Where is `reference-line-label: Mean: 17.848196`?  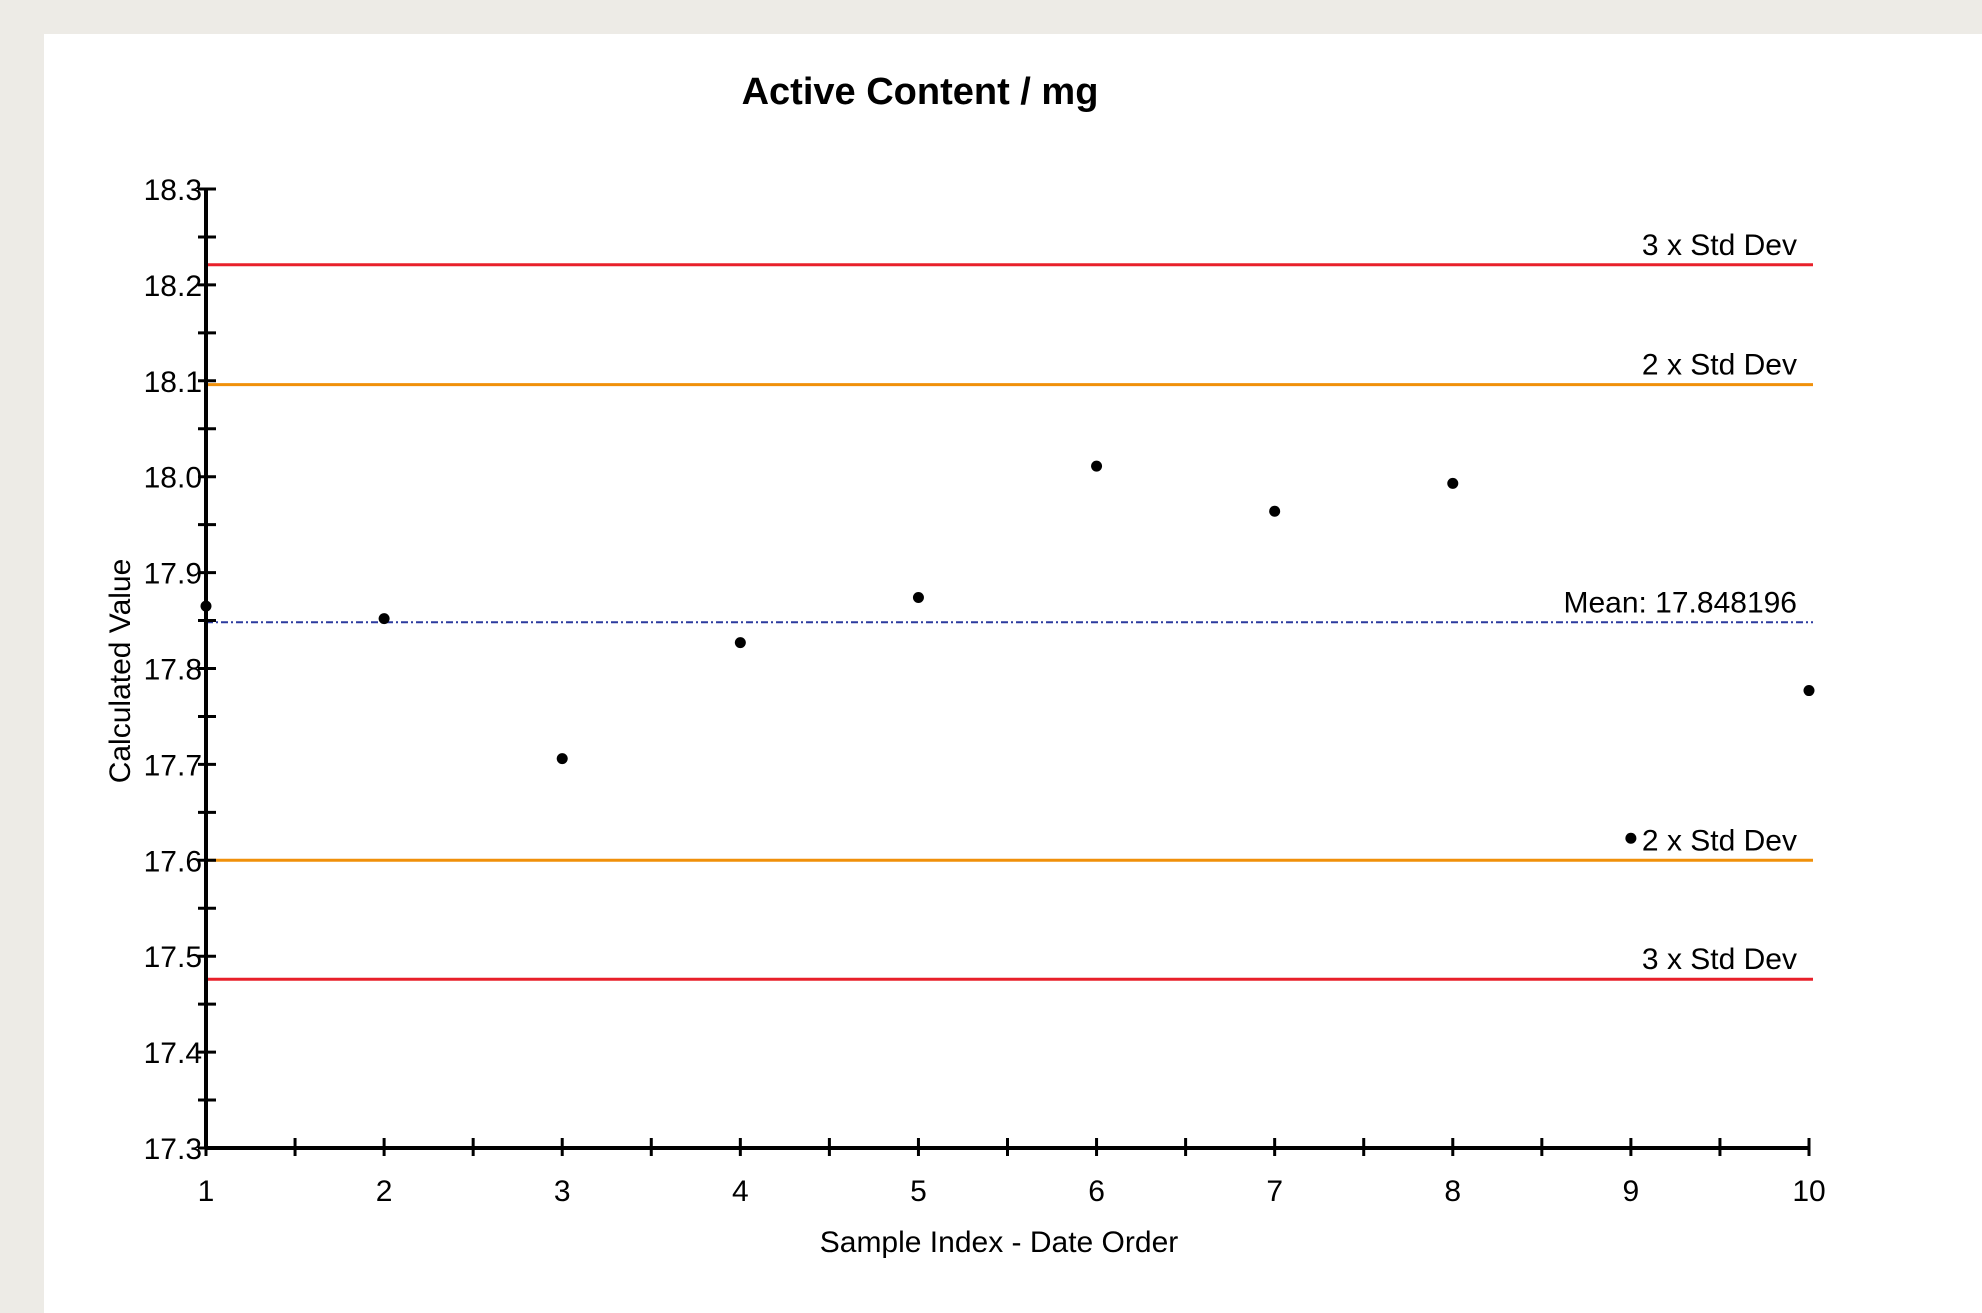
reference-line-label: Mean: 17.848196 is located at coordinates (1680, 602).